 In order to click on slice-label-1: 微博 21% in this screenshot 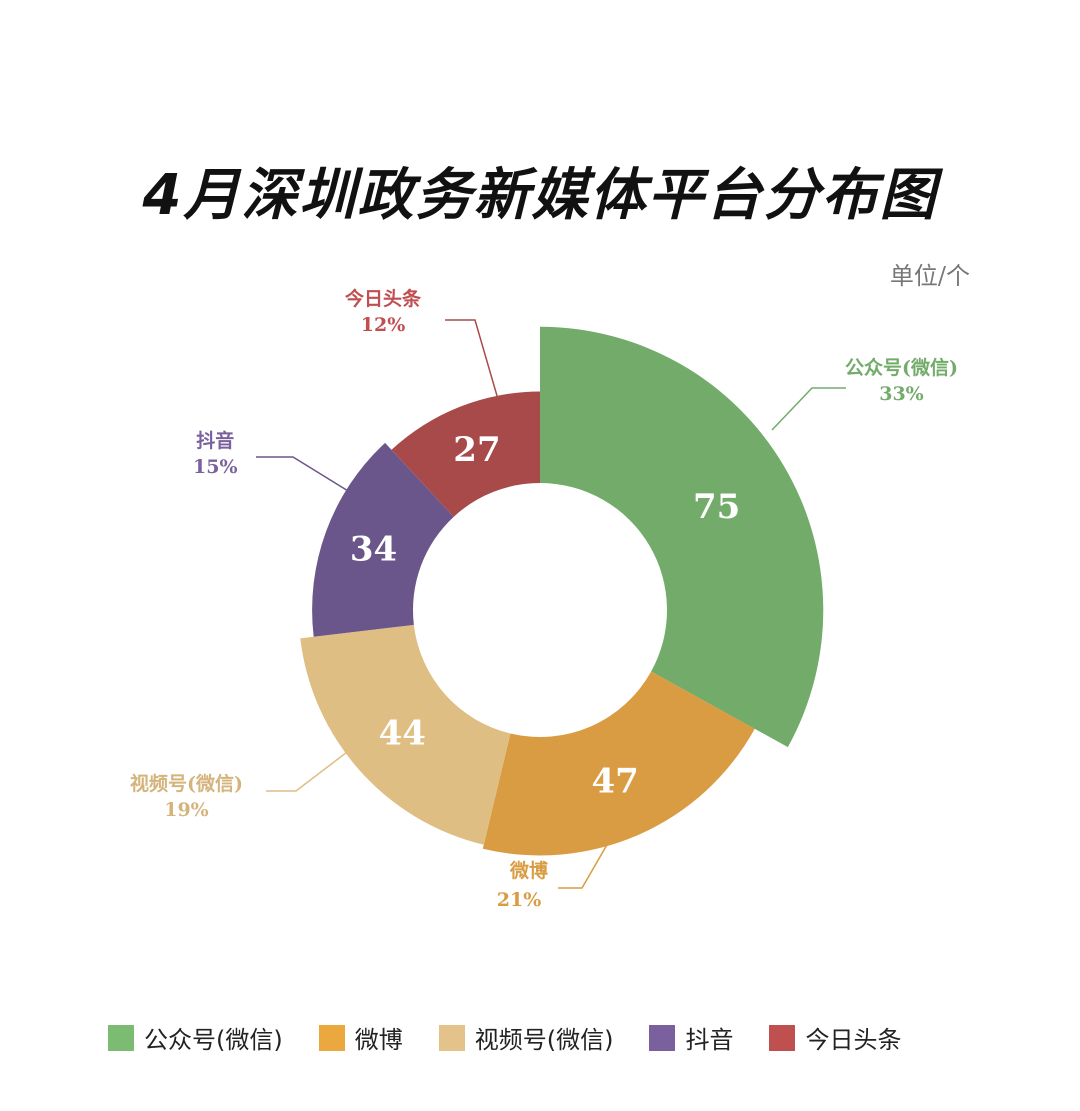, I will do `click(522, 885)`.